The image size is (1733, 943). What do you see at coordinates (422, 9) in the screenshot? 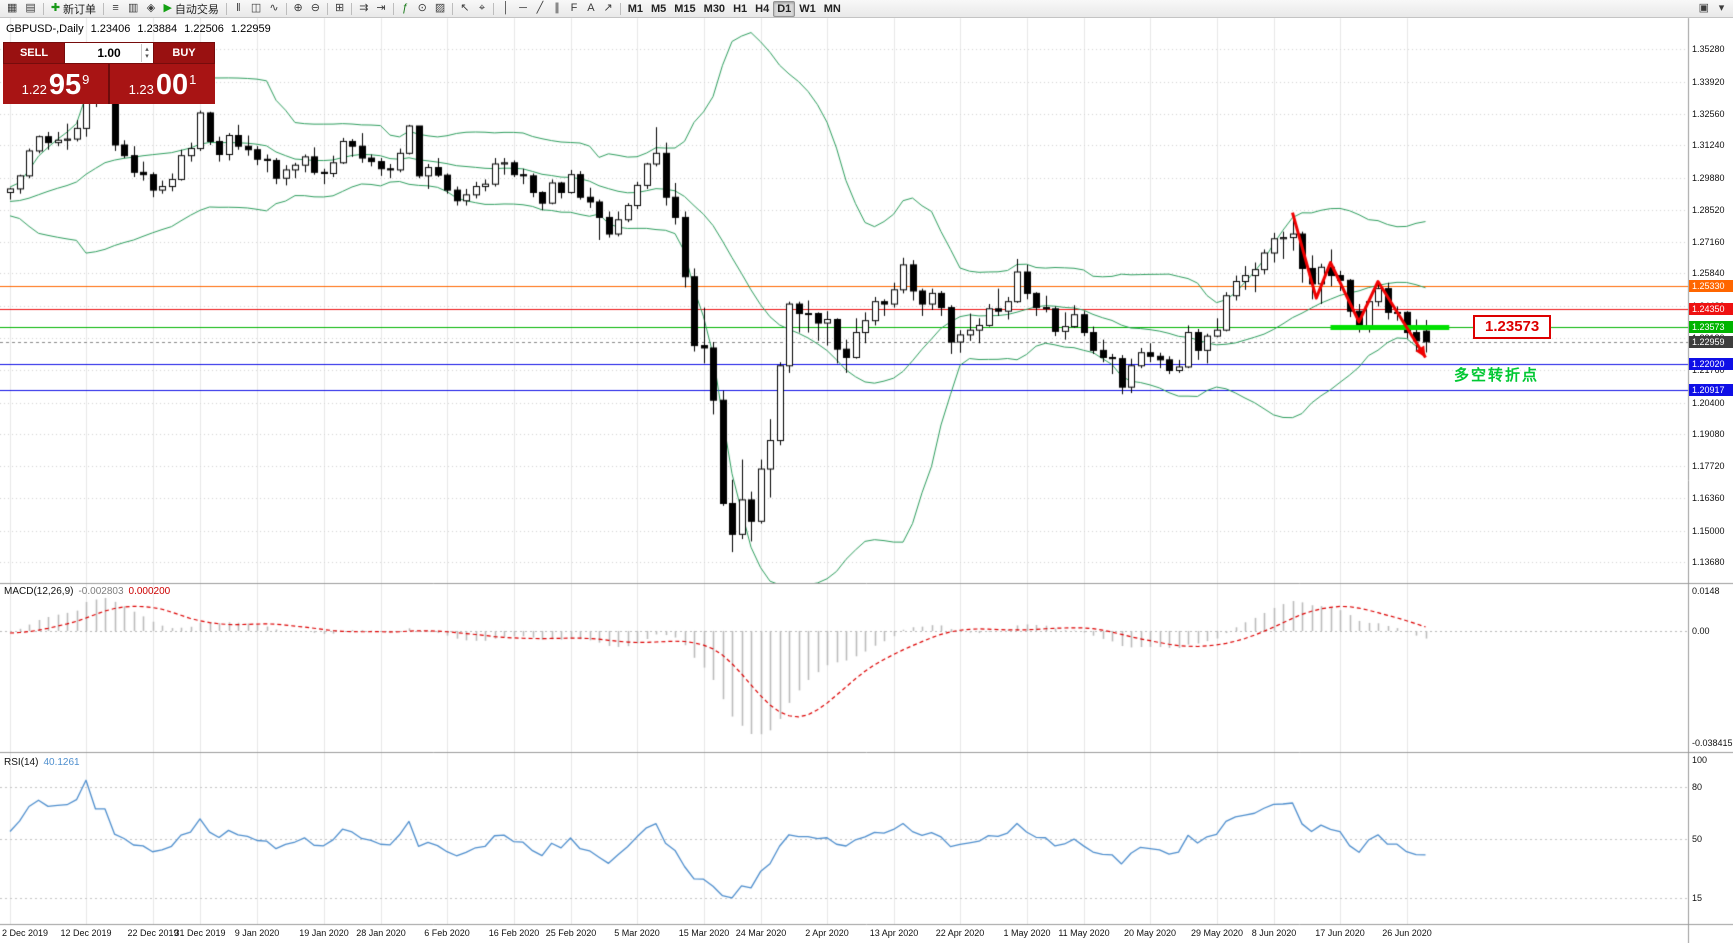
I see `periods-button: ⊙` at bounding box center [422, 9].